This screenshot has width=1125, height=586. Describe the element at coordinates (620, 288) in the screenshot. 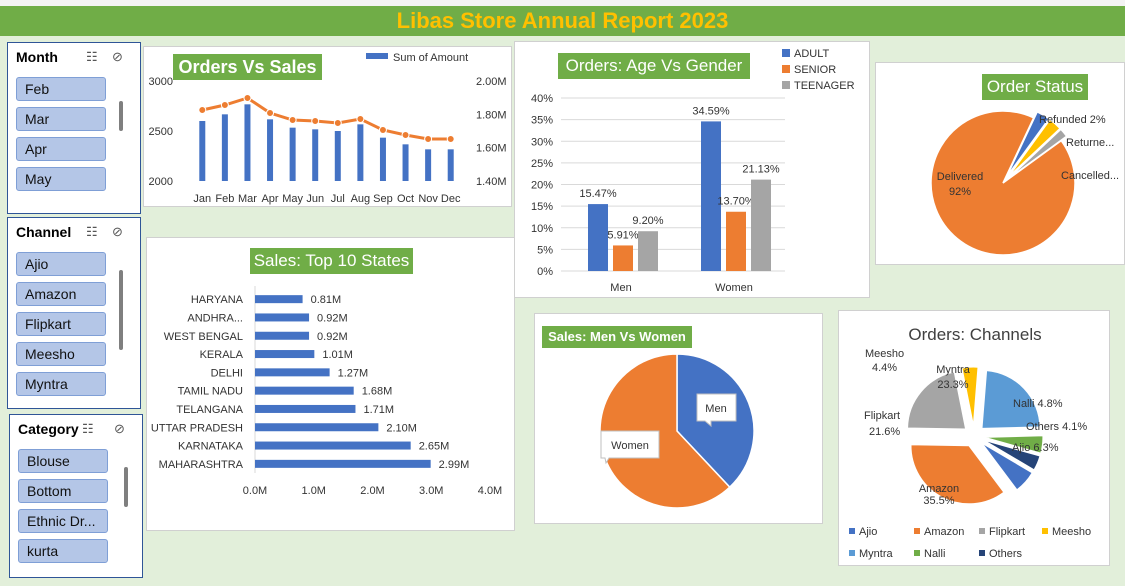

I see `x-tick-label: Men` at that location.